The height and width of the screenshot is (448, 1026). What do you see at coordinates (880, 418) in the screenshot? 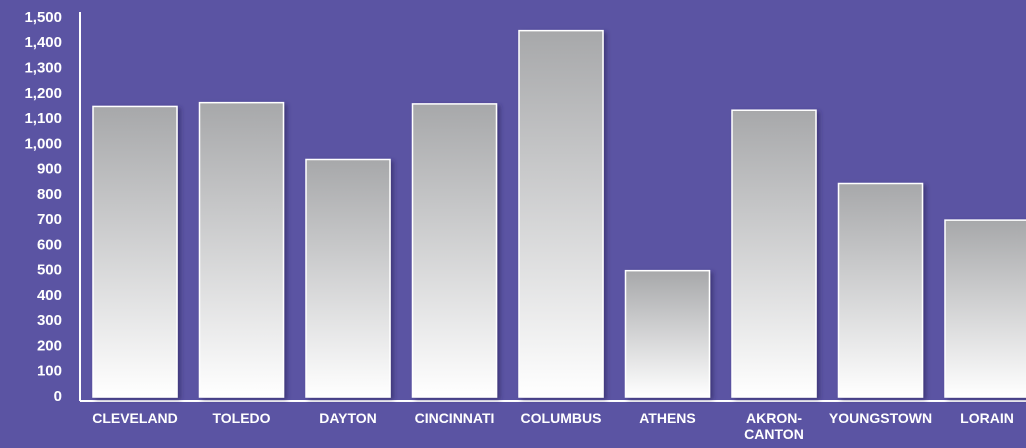
I see `x-tick-label: YOUNGSTOWN` at bounding box center [880, 418].